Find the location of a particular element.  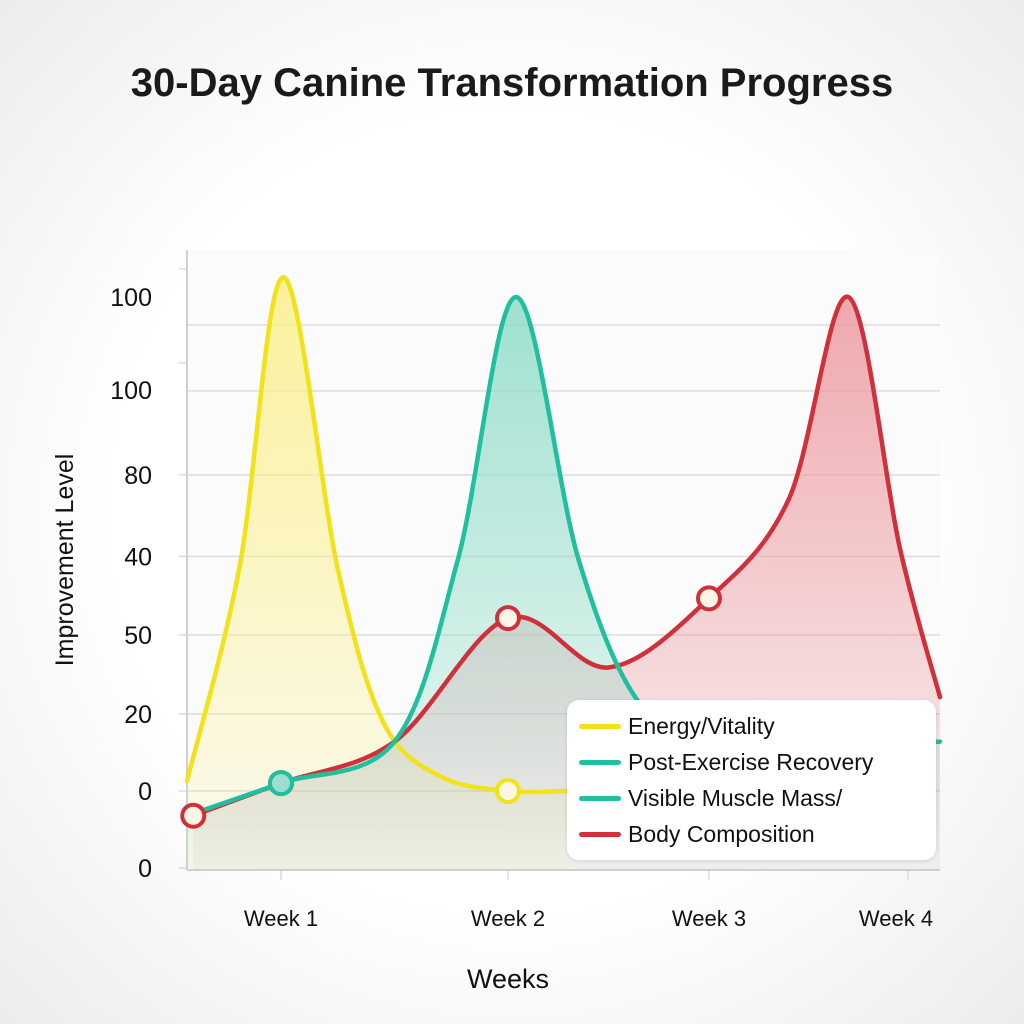

legend-label: Body Composition is located at coordinates (721, 833).